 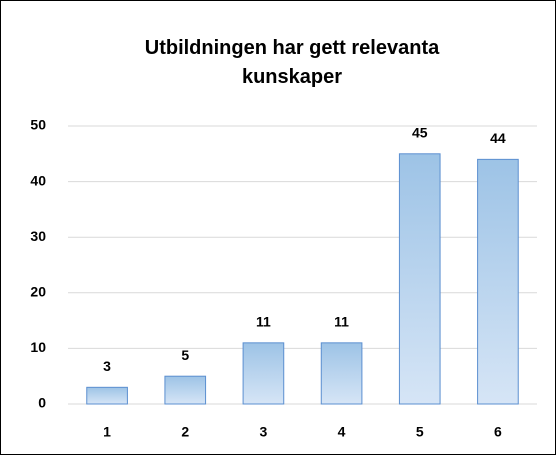 What do you see at coordinates (38, 292) in the screenshot?
I see `y-tick-label: 20` at bounding box center [38, 292].